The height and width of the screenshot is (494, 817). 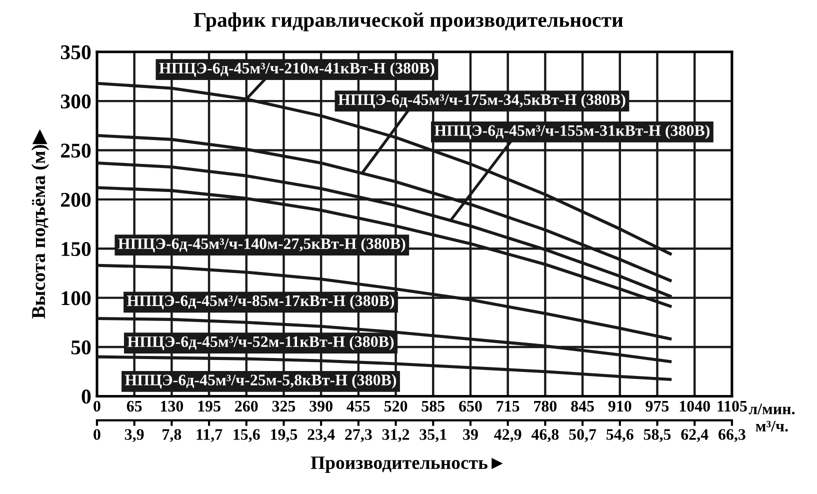 I want to click on x-axis-title: л/мин., so click(x=771, y=409).